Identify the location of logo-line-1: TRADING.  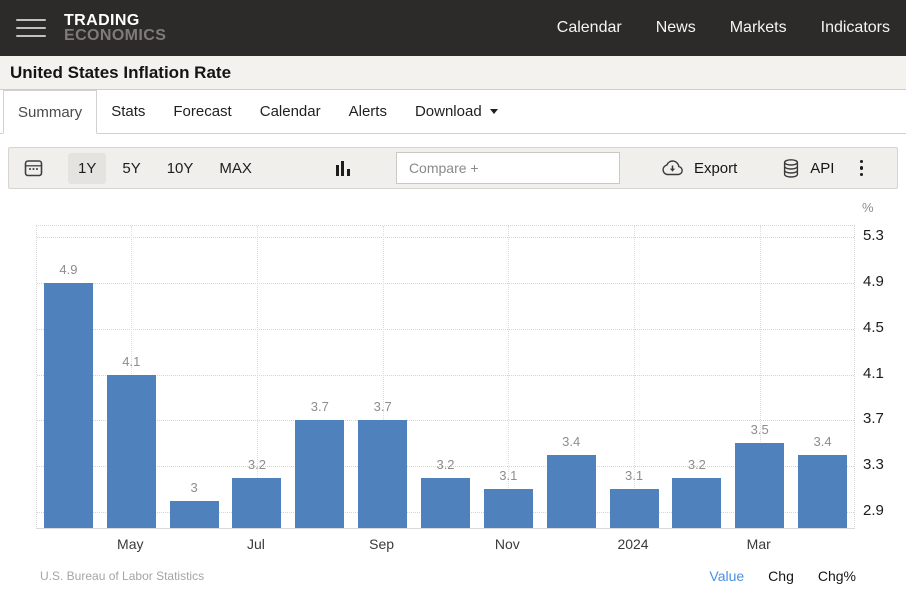
(102, 20).